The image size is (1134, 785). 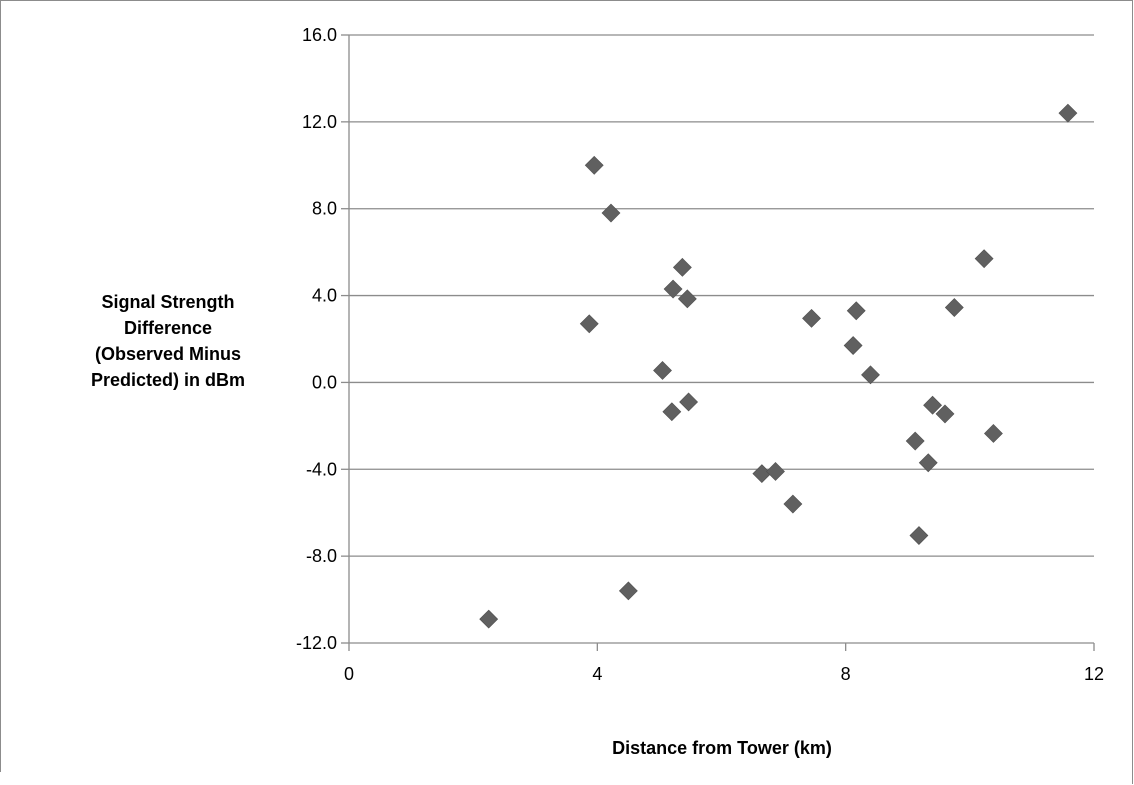 What do you see at coordinates (319, 35) in the screenshot?
I see `y-tick-label: 16.0` at bounding box center [319, 35].